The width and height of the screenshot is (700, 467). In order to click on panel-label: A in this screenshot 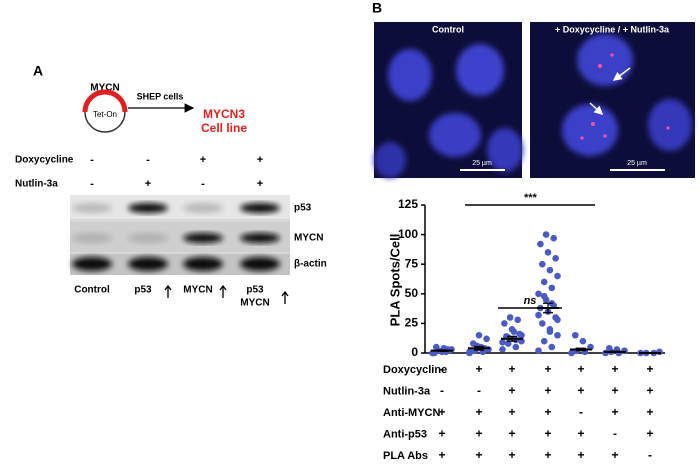, I will do `click(38, 71)`.